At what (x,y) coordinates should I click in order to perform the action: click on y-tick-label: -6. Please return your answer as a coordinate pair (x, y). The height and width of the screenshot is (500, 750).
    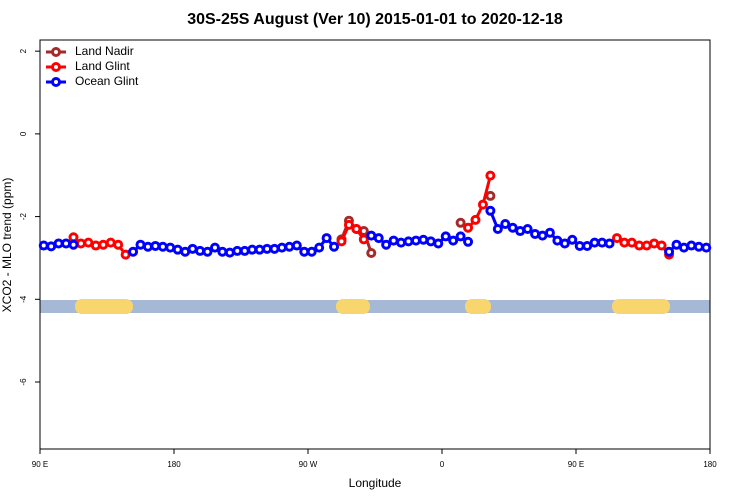
    Looking at the image, I should click on (23, 382).